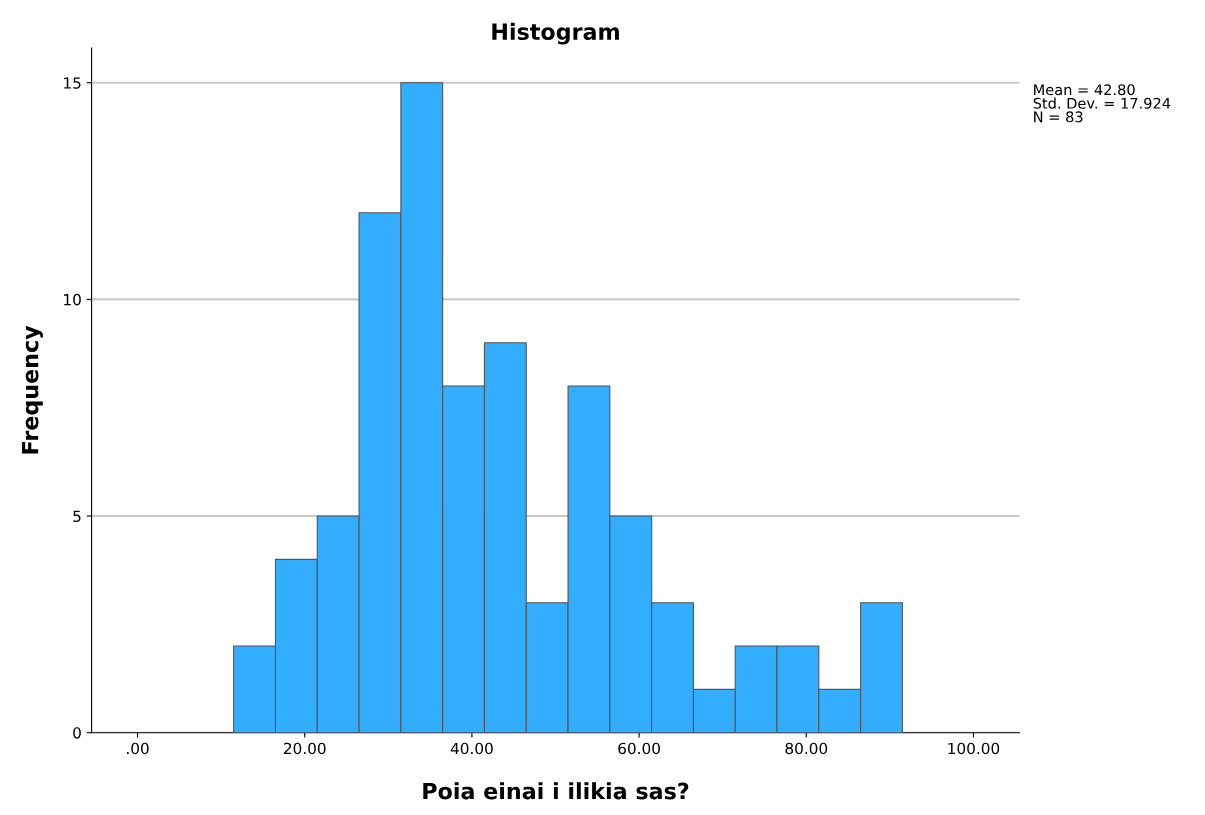 The width and height of the screenshot is (1205, 815). Describe the element at coordinates (555, 33) in the screenshot. I see `chart-title: Histogram` at that location.